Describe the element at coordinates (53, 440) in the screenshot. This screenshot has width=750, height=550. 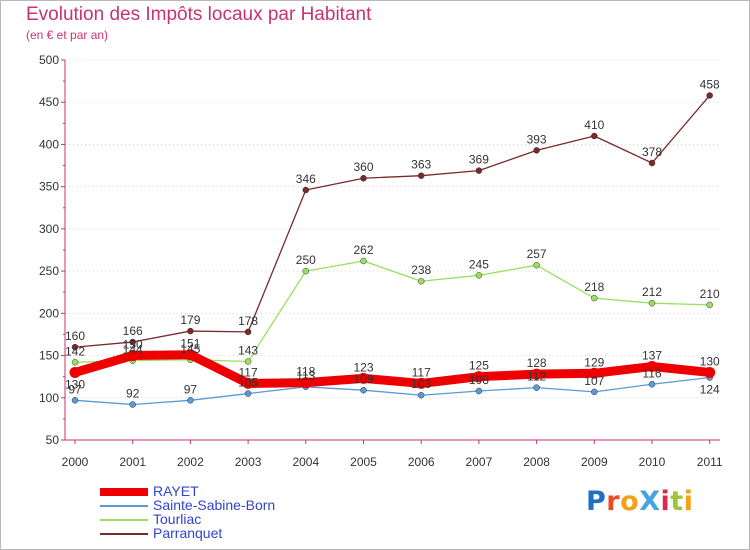
I see `y-tick-label: 50` at that location.